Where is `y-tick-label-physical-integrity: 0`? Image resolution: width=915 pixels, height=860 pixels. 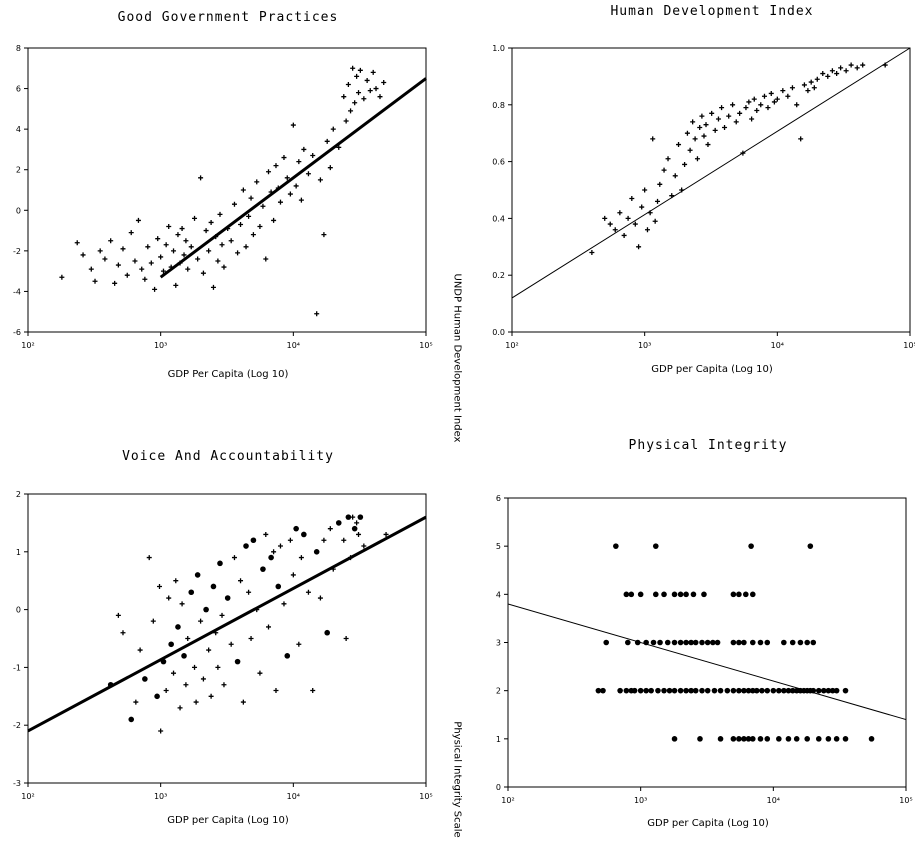
y-tick-label-physical-integrity: 0 is located at coordinates (498, 787).